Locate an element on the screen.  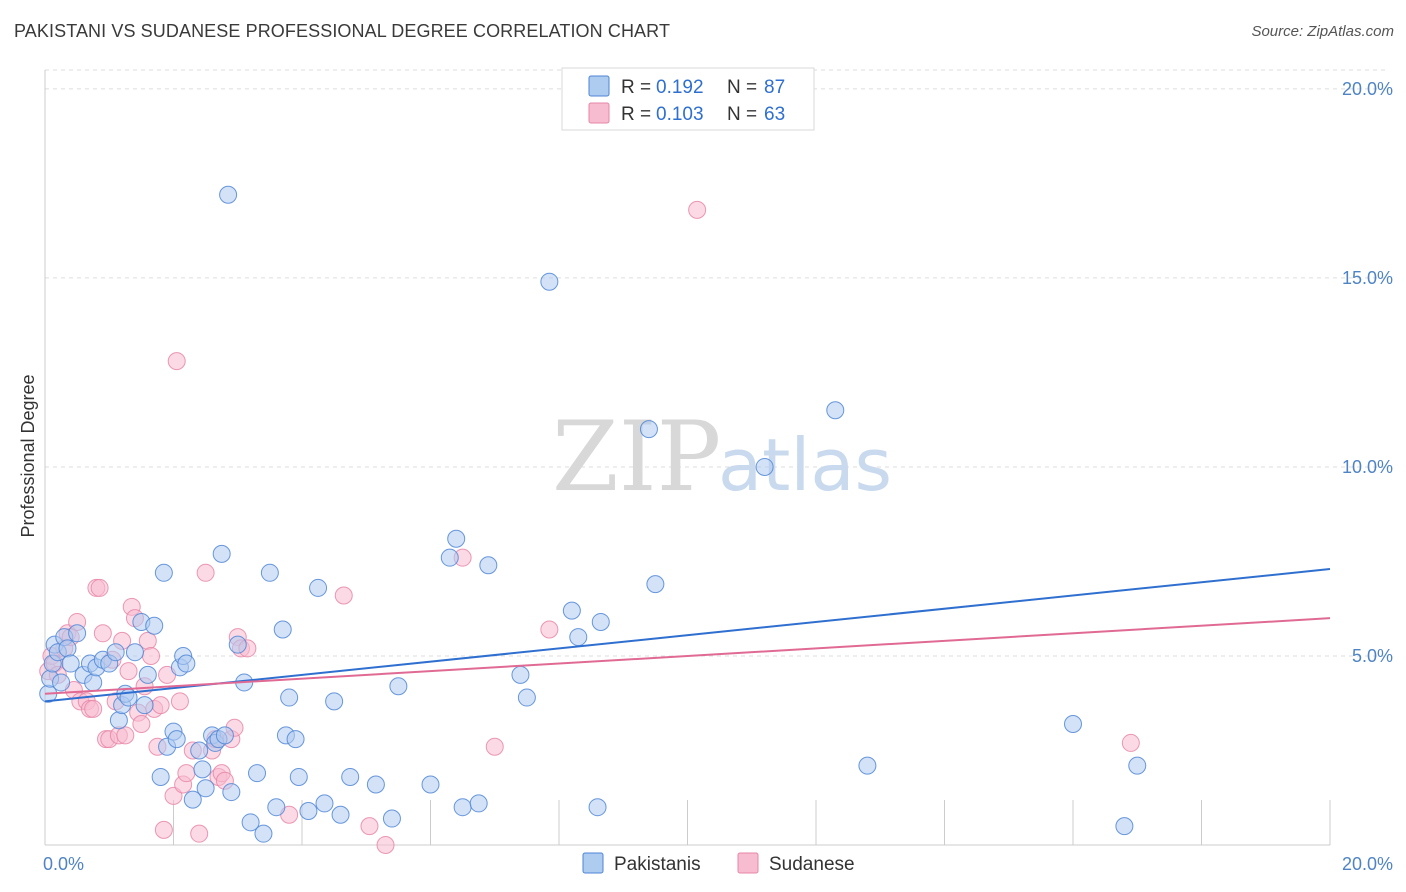
stats-legend: R = 0.192 N = 87 R = 0.103 N = 63 is located at coordinates (688, 99).